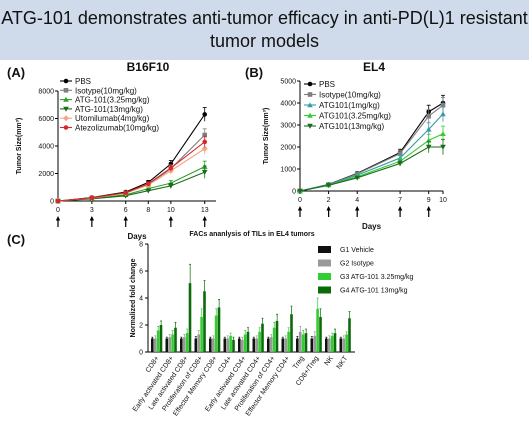 This screenshot has width=529, height=433. Describe the element at coordinates (330, 361) in the screenshot. I see `category-label: NK` at that location.